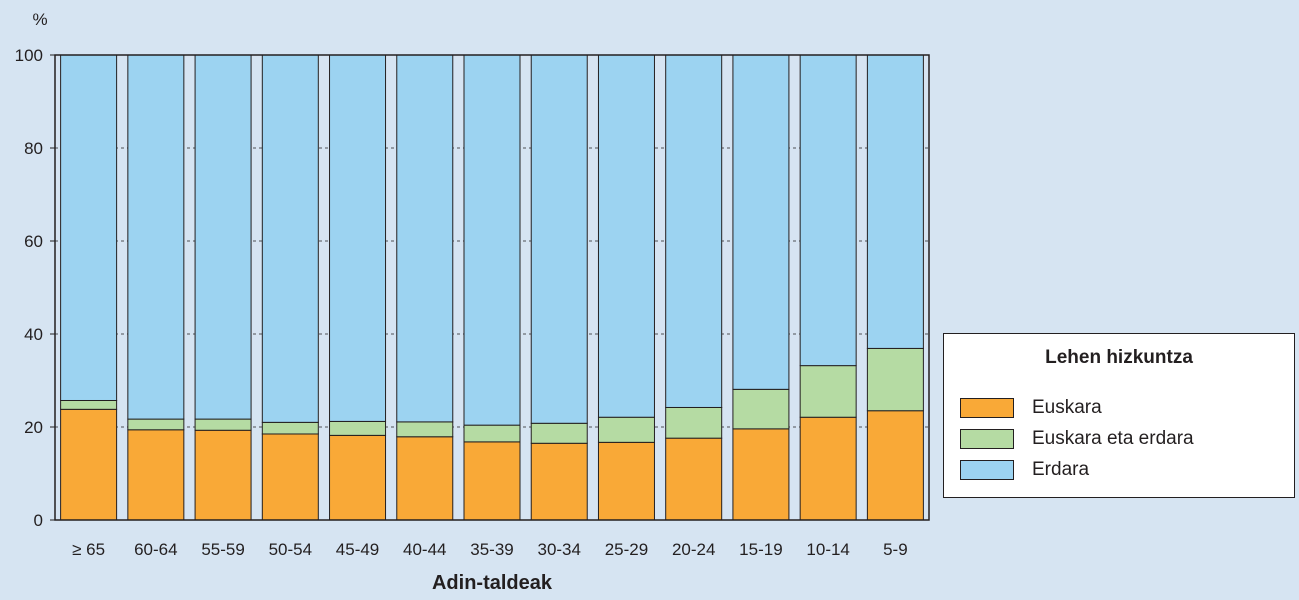  What do you see at coordinates (987, 470) in the screenshot?
I see `legend-swatch-erdara` at bounding box center [987, 470].